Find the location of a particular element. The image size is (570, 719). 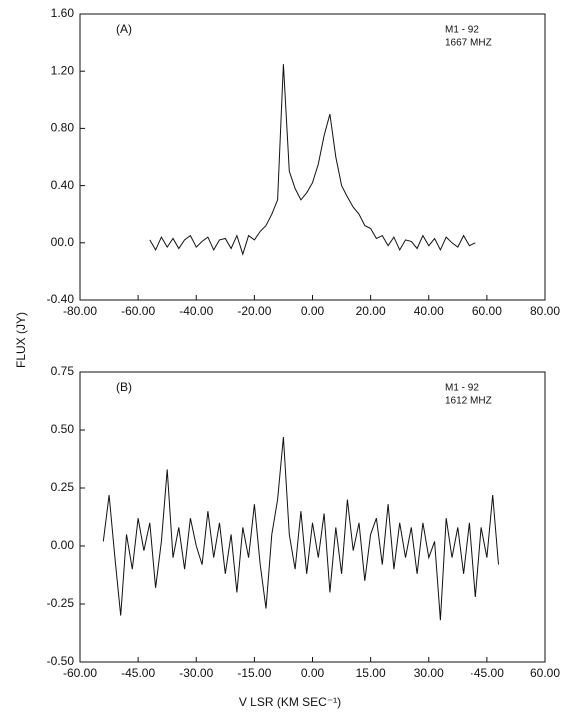

panel-label: (B) is located at coordinates (124, 387).